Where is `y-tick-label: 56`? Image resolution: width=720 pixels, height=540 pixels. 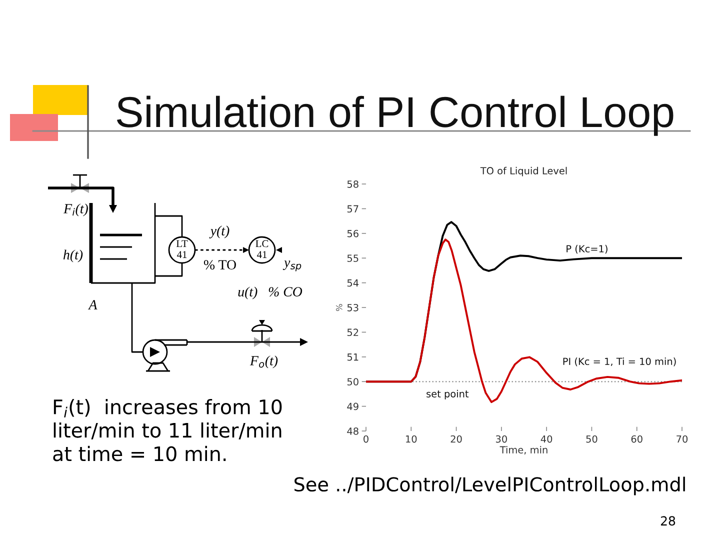 y-tick-label: 56 is located at coordinates (352, 234).